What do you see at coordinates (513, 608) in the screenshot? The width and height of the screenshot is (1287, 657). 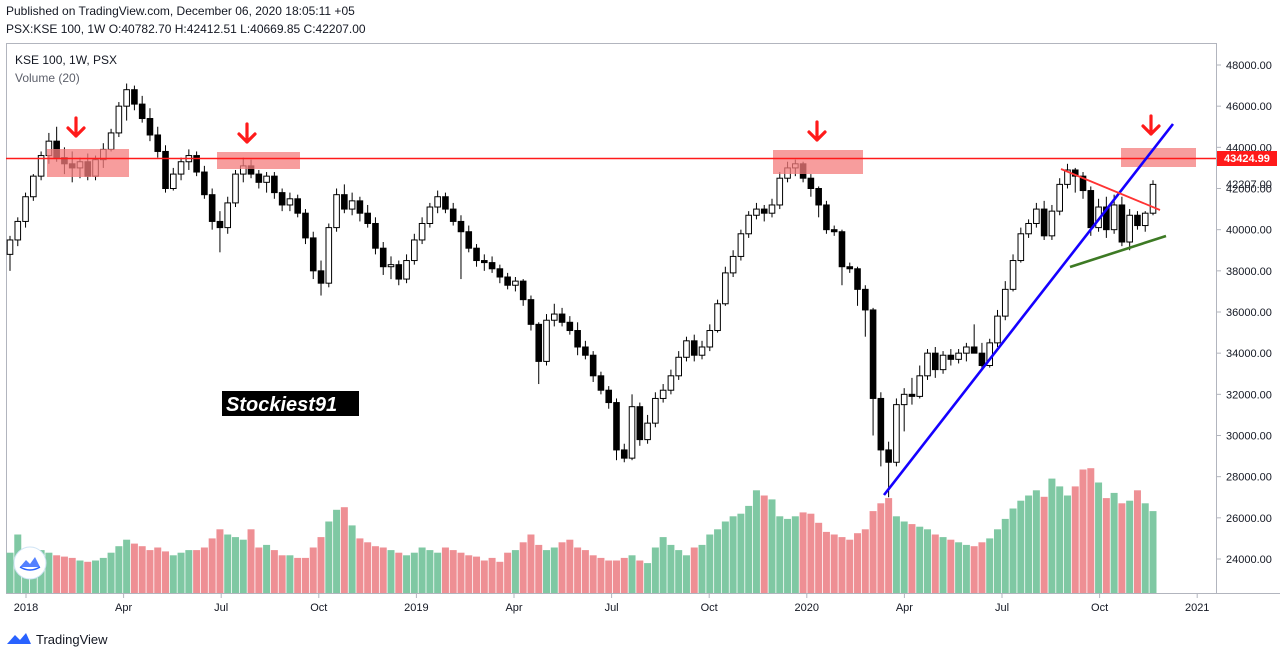 I see `x-tick-label: Apr` at bounding box center [513, 608].